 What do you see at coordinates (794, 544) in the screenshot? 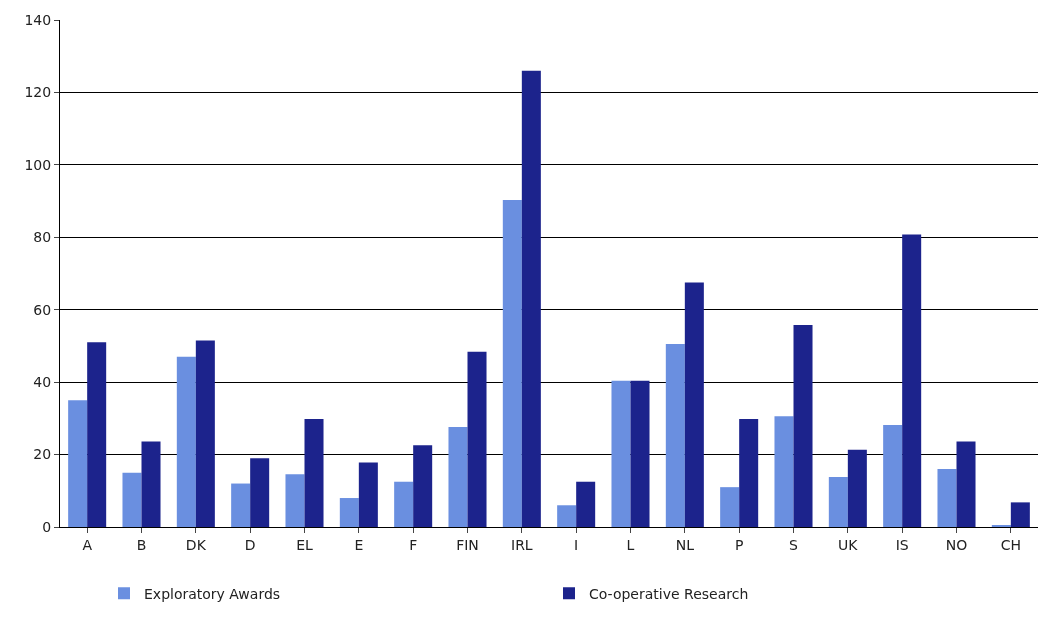
I see `x-tick-label: S` at bounding box center [794, 544].